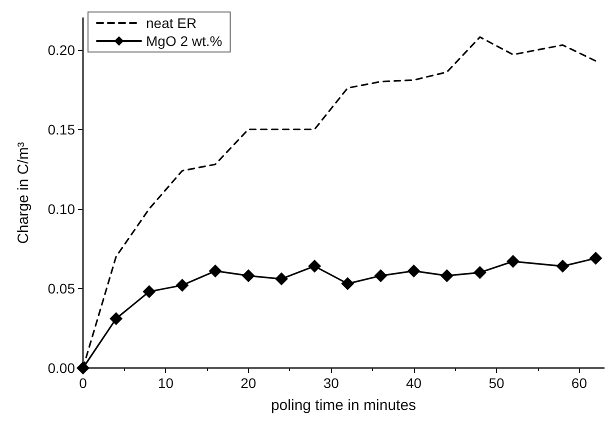  Describe the element at coordinates (414, 383) in the screenshot. I see `x-tick-label: 40` at that location.